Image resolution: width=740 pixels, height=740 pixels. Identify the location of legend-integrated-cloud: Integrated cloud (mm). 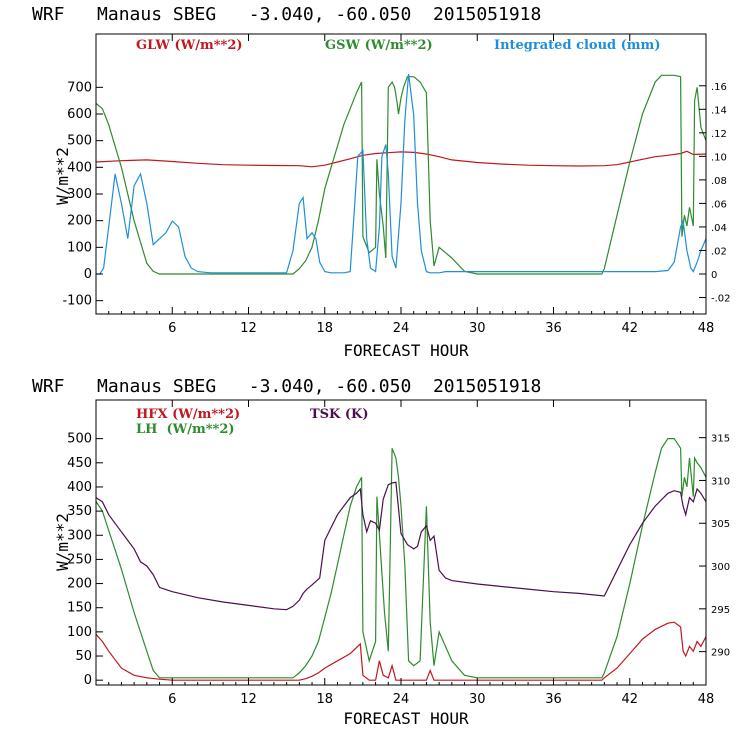
(577, 45).